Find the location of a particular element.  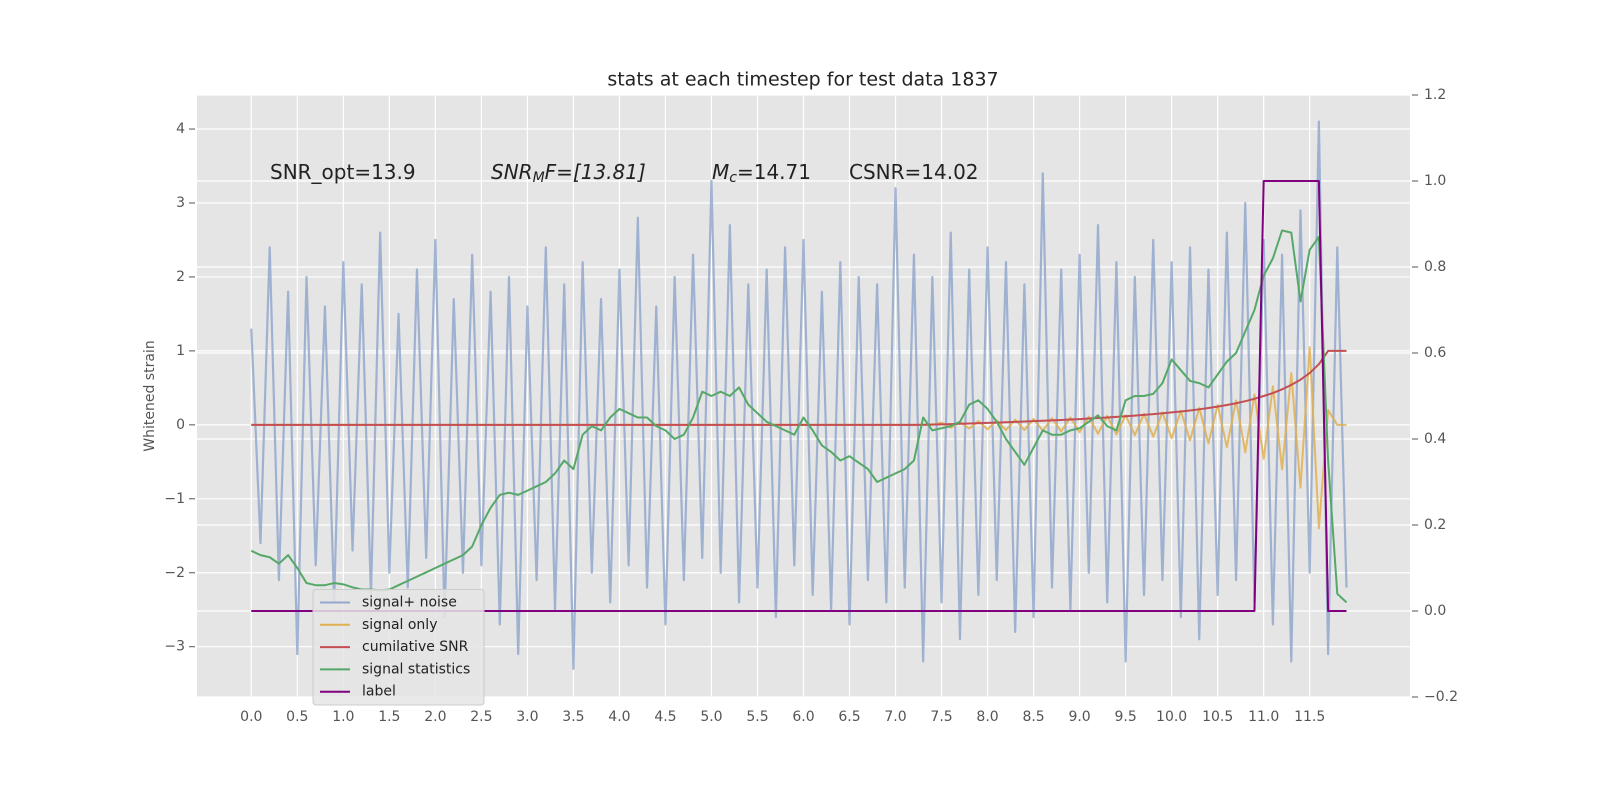

annotation: SNR_opt=13.9 is located at coordinates (343, 172).